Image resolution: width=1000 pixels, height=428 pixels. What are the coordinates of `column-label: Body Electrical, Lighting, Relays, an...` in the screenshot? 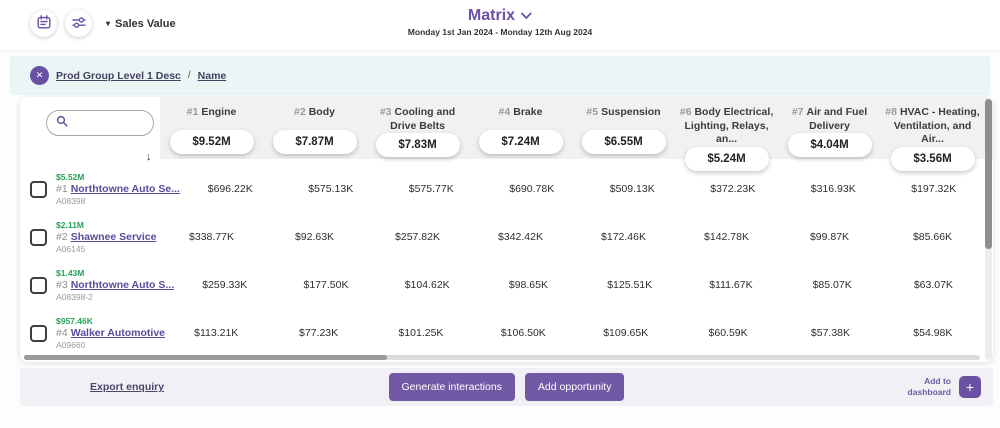 It's located at (729, 126).